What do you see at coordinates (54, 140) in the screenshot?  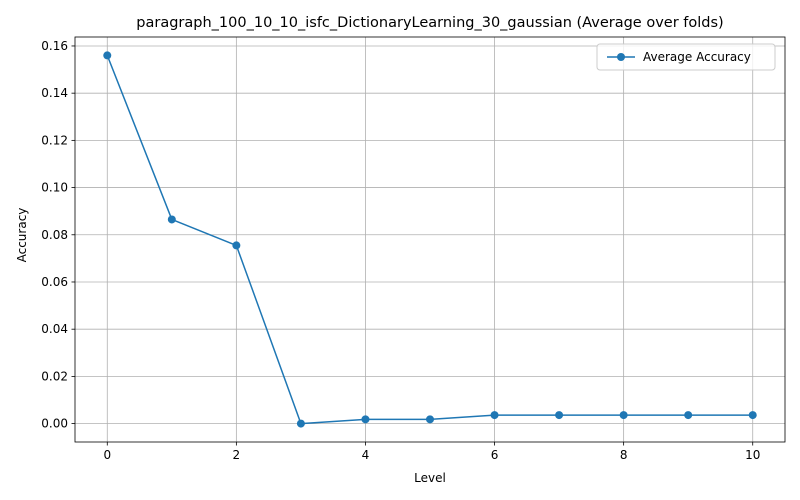 I see `y-tick-label: 0.12` at bounding box center [54, 140].